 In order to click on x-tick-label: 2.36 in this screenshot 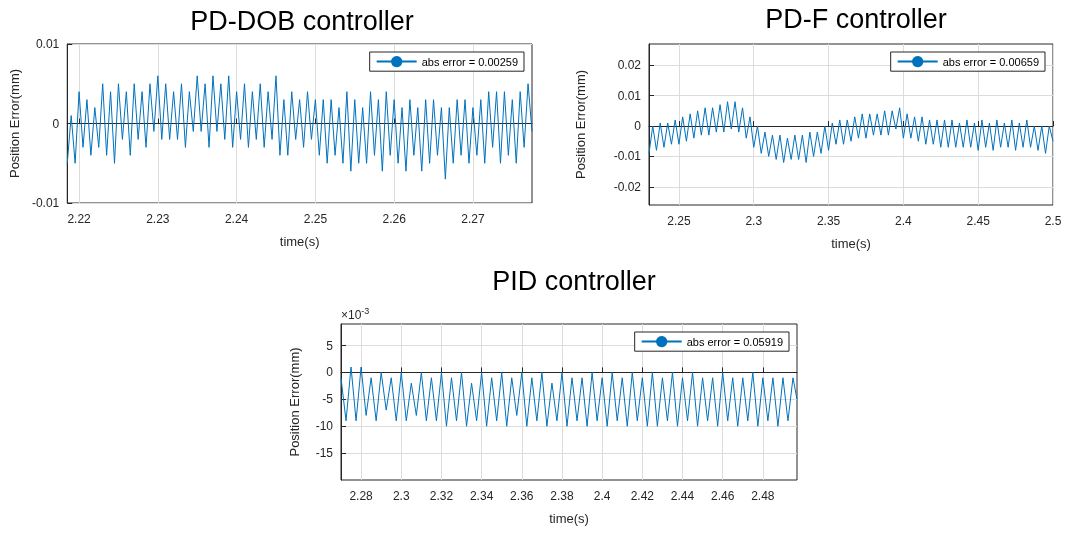, I will do `click(522, 496)`.